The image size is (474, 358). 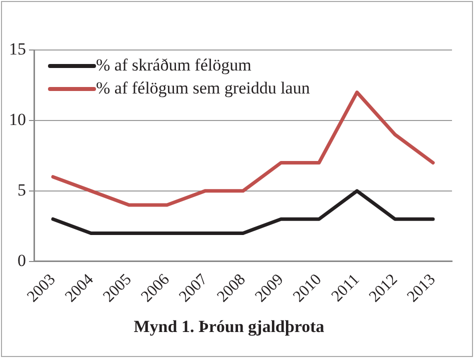 I want to click on y-tick-label: 0, so click(x=22, y=260).